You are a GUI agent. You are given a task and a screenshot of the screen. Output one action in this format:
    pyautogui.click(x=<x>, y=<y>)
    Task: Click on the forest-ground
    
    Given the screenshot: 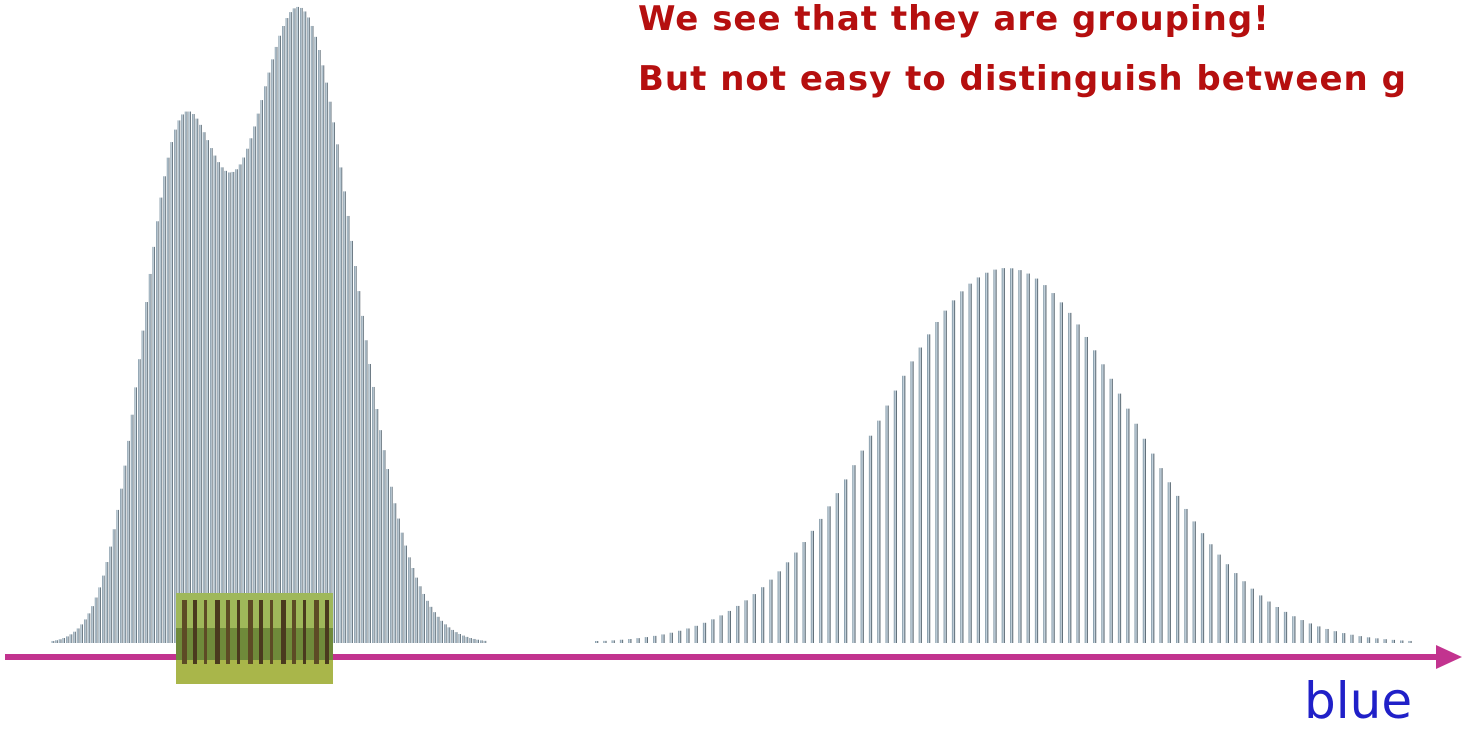 What is the action you would take?
    pyautogui.click(x=254, y=672)
    